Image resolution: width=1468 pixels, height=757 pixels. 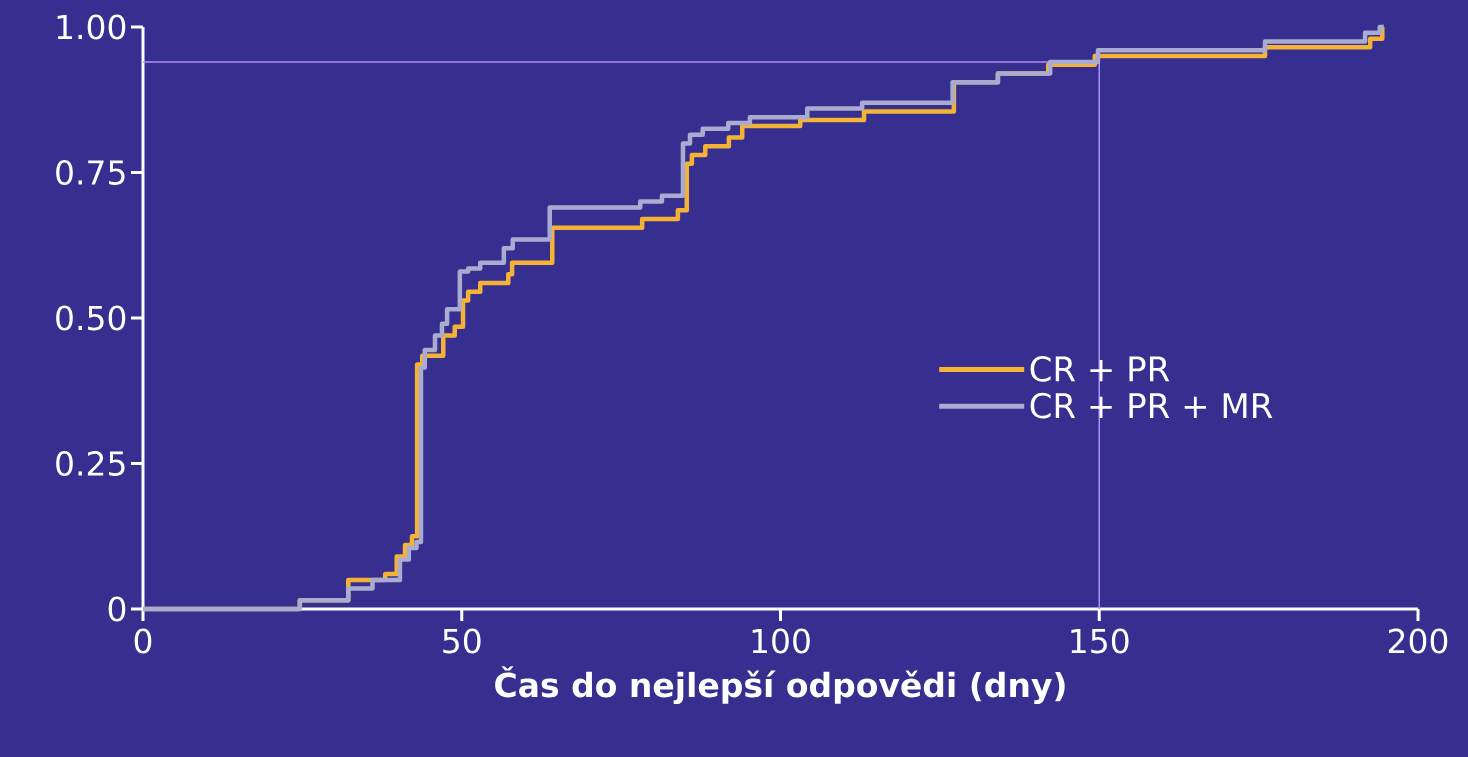 I want to click on x-tick-label: 100, so click(x=781, y=641).